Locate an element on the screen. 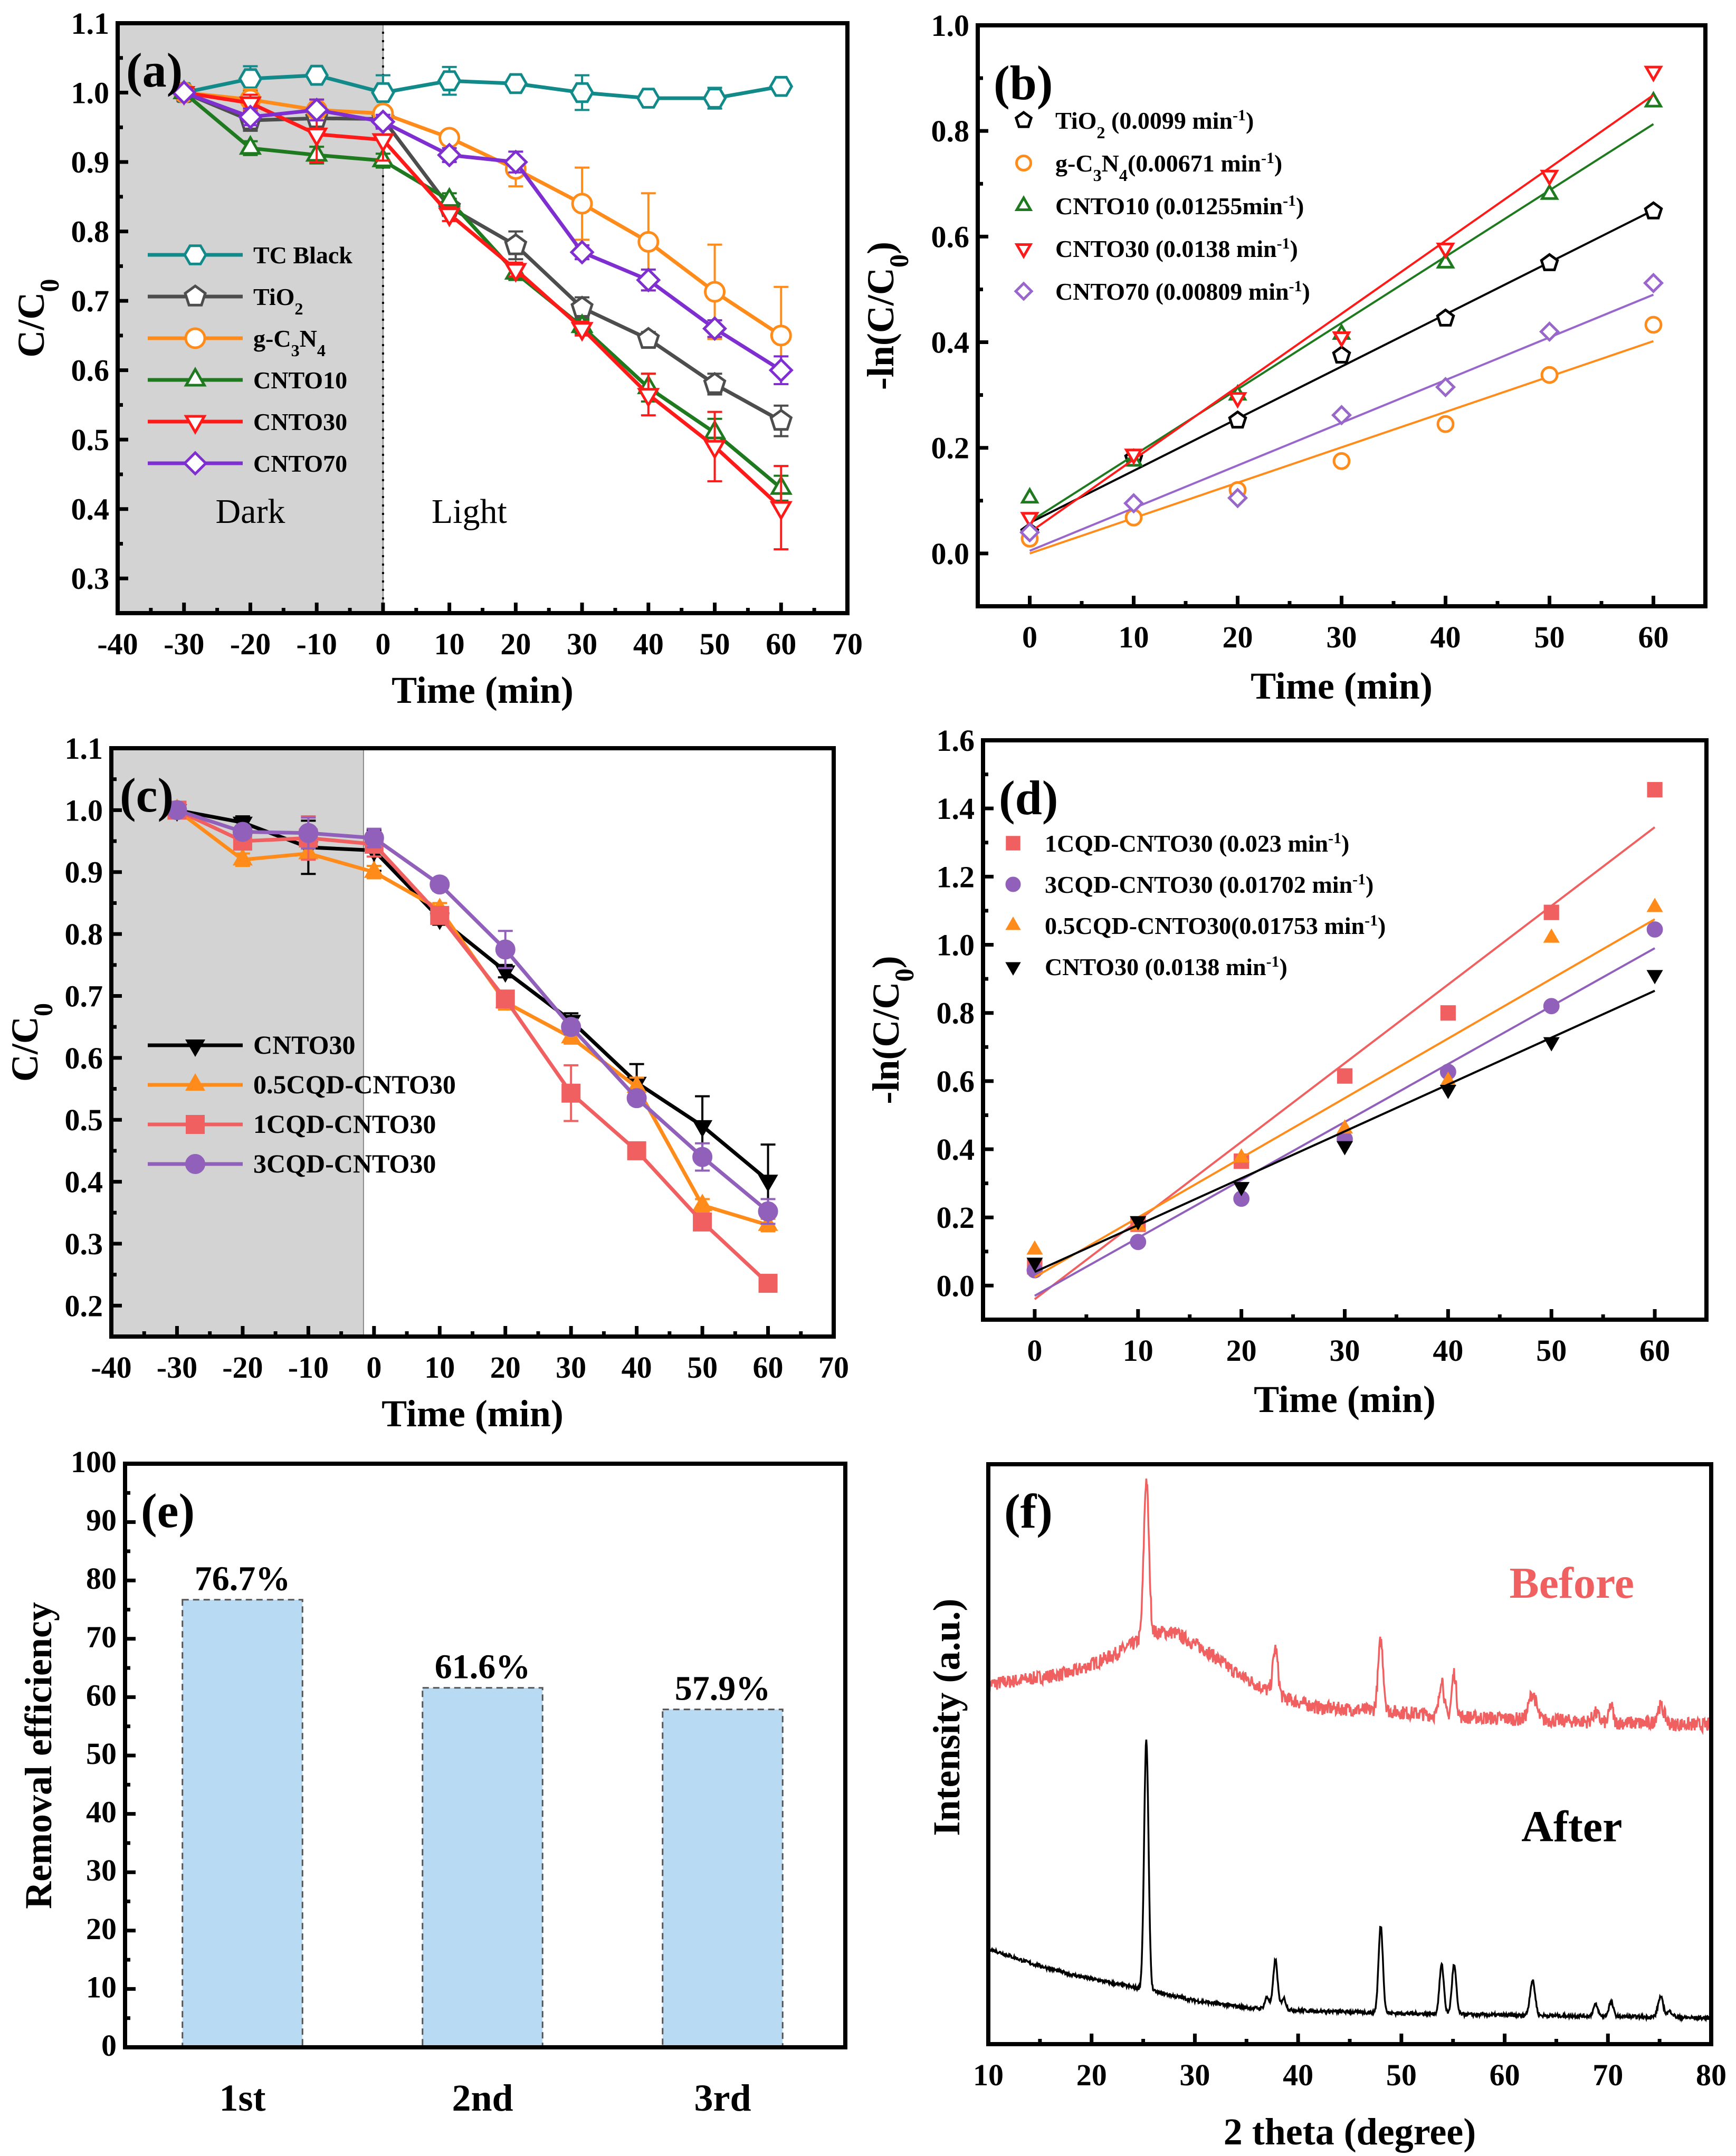 The width and height of the screenshot is (1736, 2156). legend-item: 1CQD-CNTO30 (0.023 min-1) is located at coordinates (1178, 843).